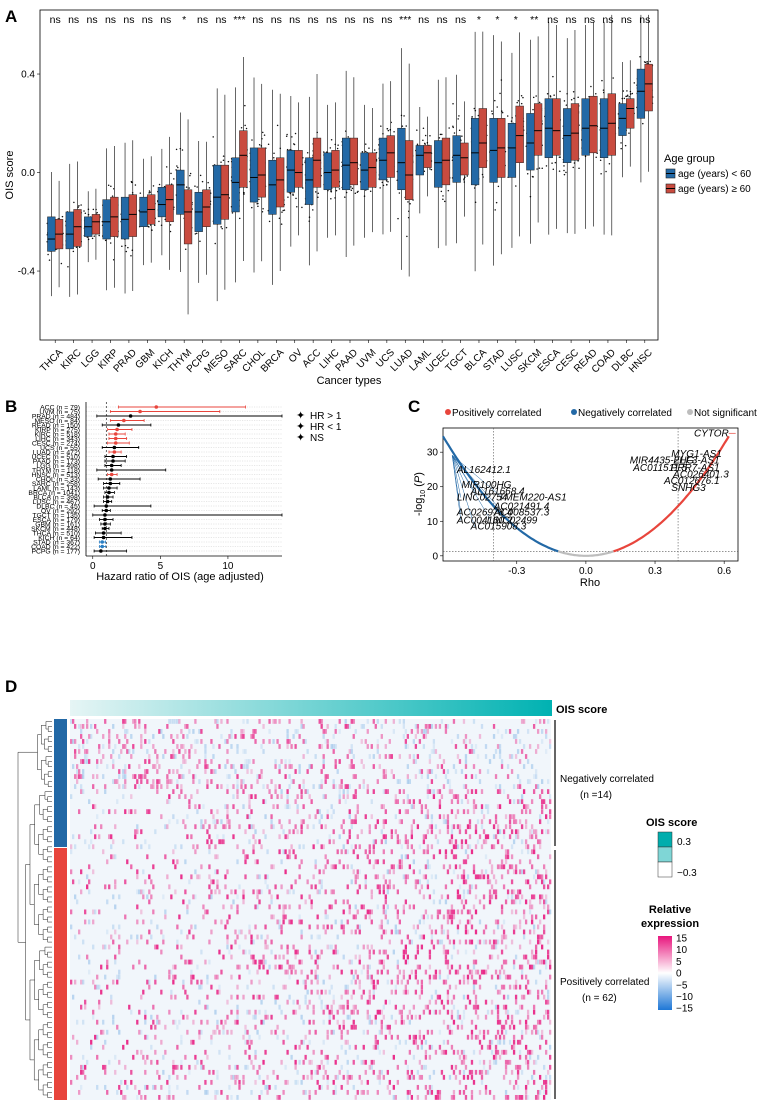 This screenshot has height=1108, width=761. What do you see at coordinates (414, 406) in the screenshot?
I see `panel-label-c: C` at bounding box center [414, 406].